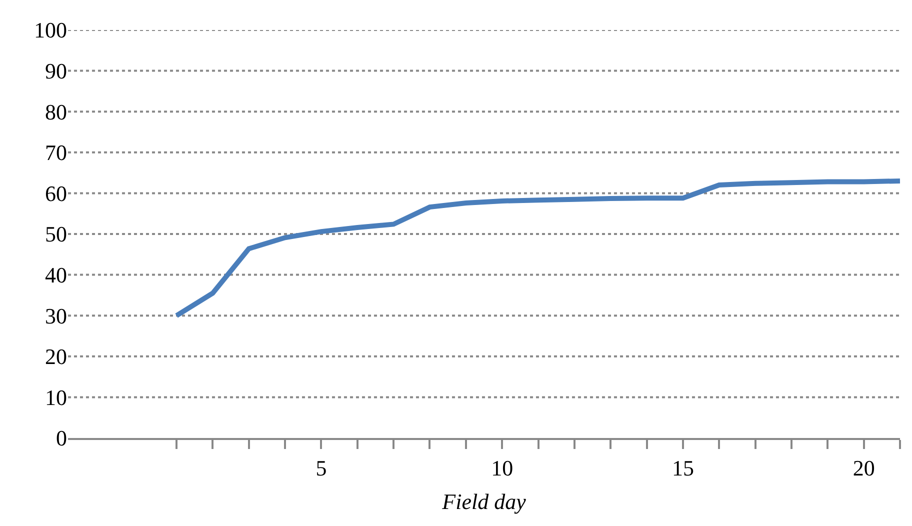 This screenshot has height=526, width=912. I want to click on y-tick-label: 100, so click(50, 30).